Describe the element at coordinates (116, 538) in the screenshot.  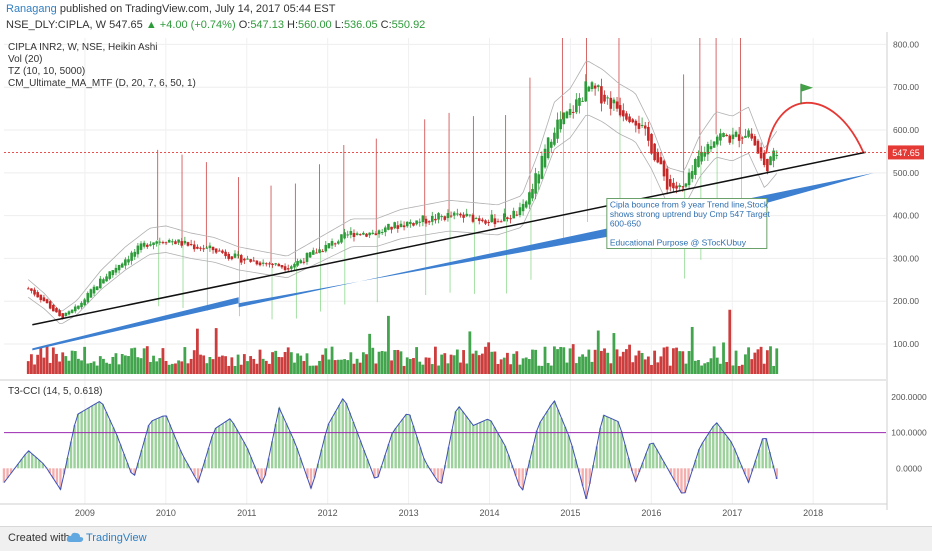
I see `tradingview-link: TradingView` at that location.